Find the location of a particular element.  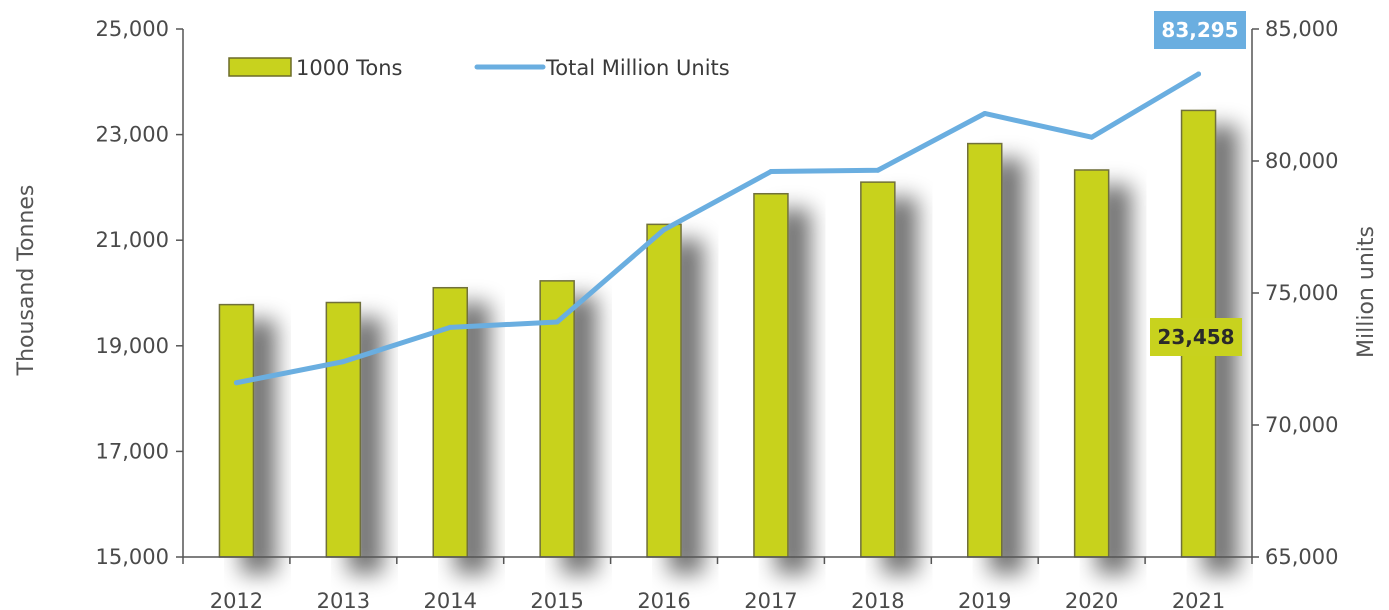

bar-2012 is located at coordinates (236, 430).